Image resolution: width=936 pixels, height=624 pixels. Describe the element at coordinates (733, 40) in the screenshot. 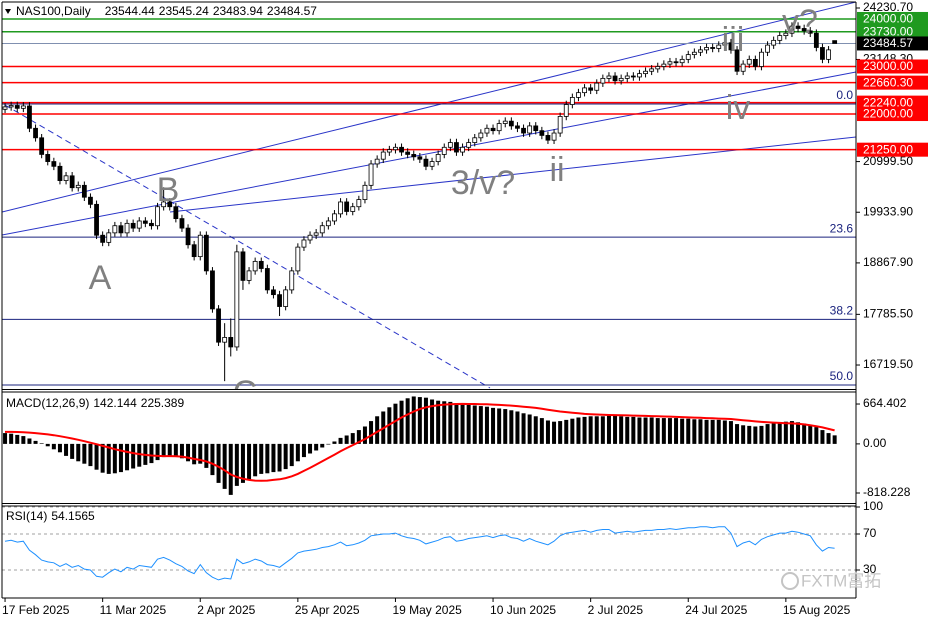

I see `wave-label: iii` at that location.